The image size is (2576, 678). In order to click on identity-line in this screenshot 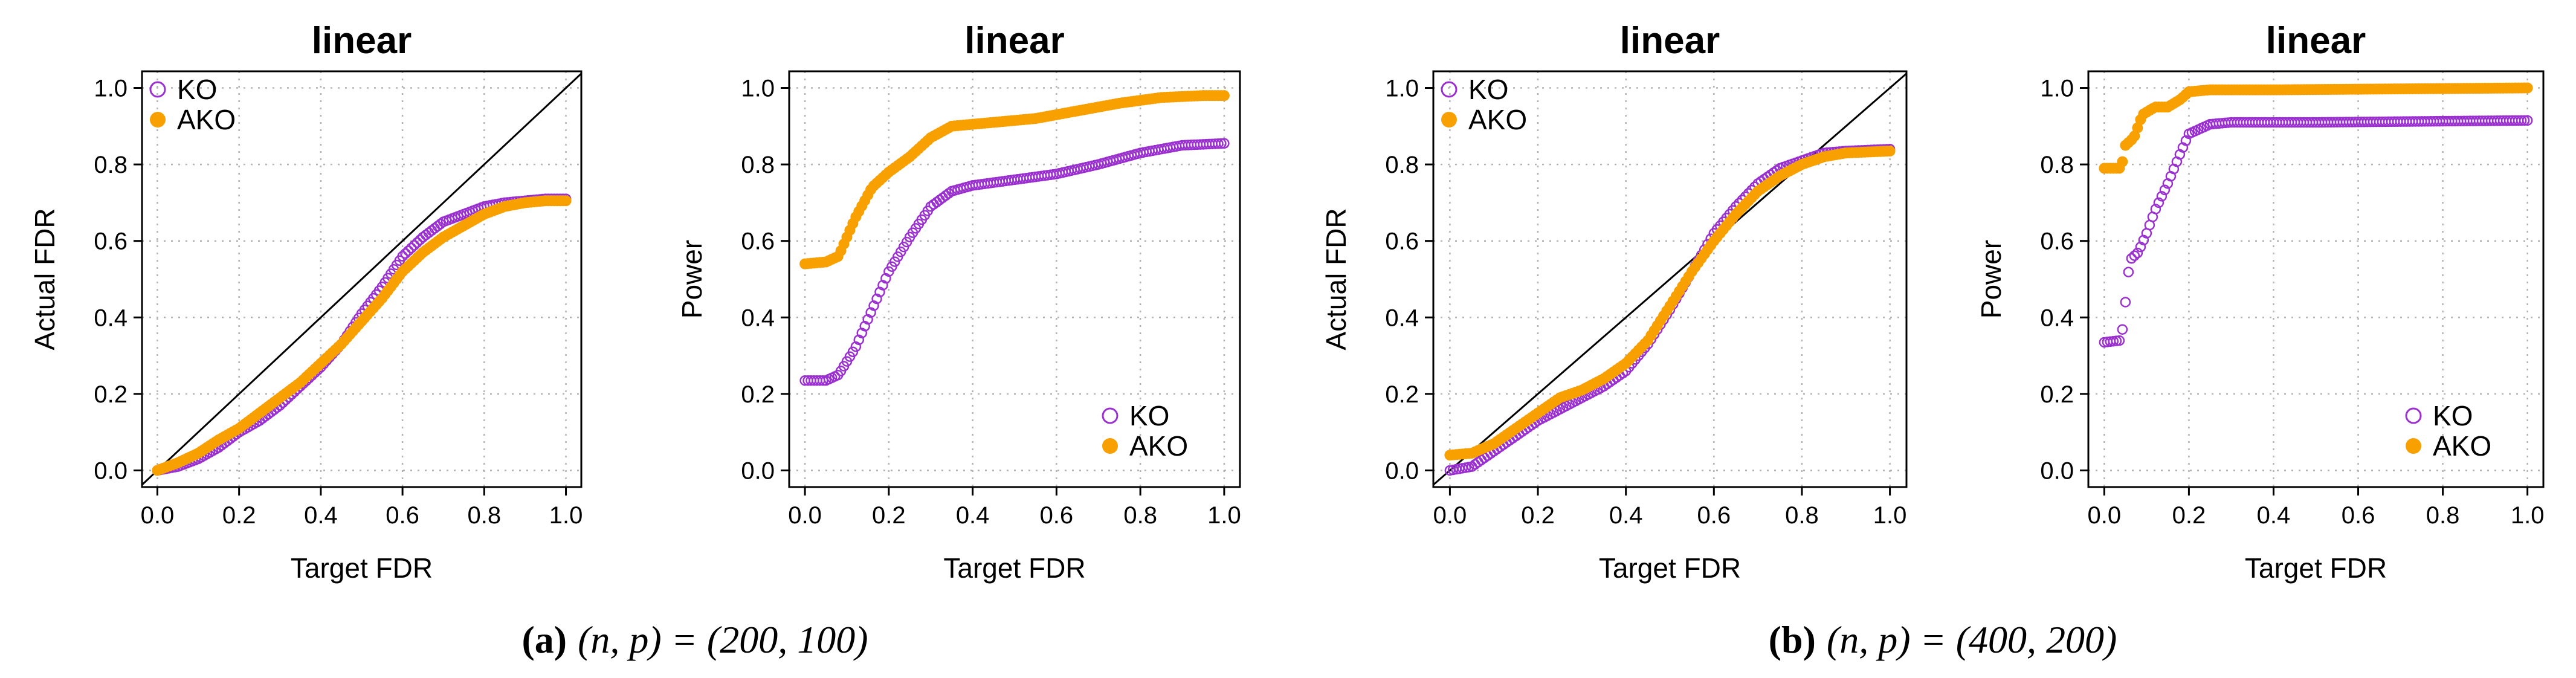, I will do `click(361, 279)`.